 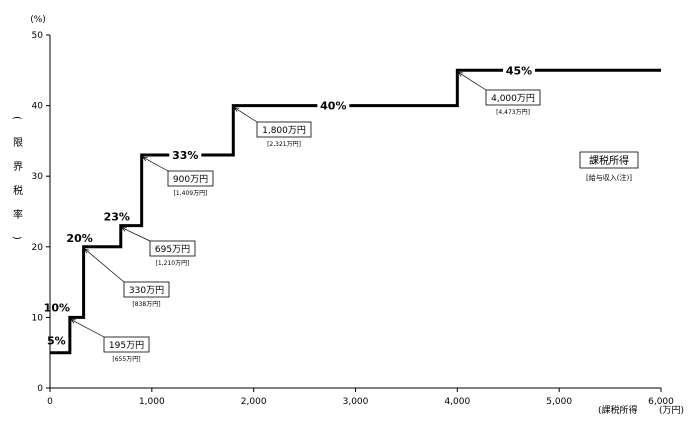 I want to click on threshold-label: 900万円, so click(x=190, y=179).